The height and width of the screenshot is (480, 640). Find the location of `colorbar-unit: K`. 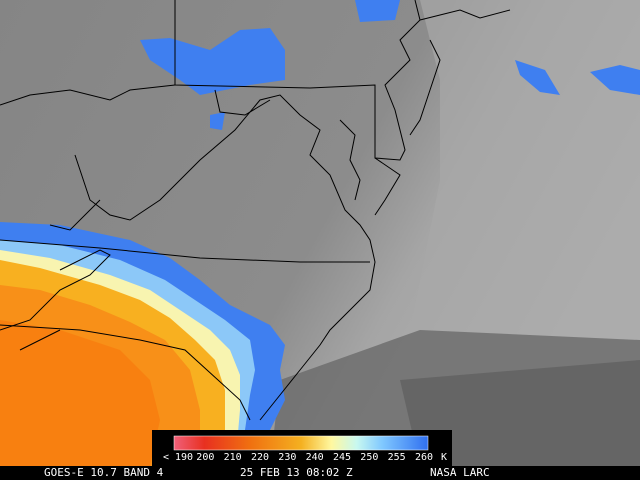

colorbar-unit: K is located at coordinates (444, 457).